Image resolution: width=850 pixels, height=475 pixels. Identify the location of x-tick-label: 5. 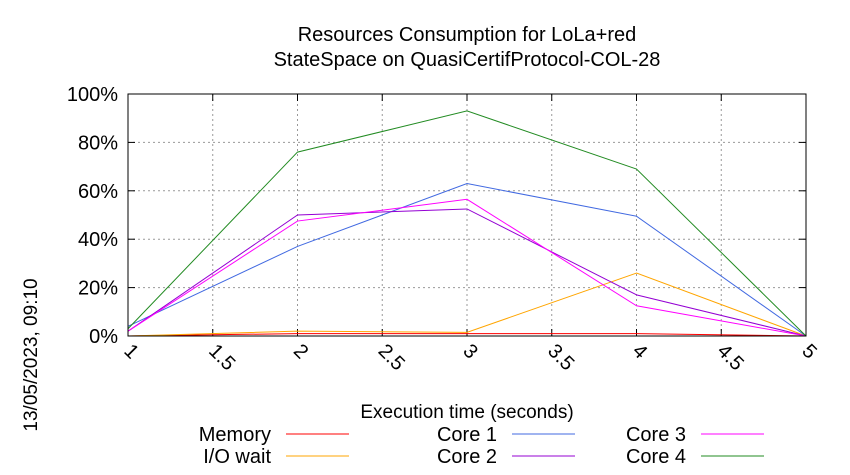
(808, 351).